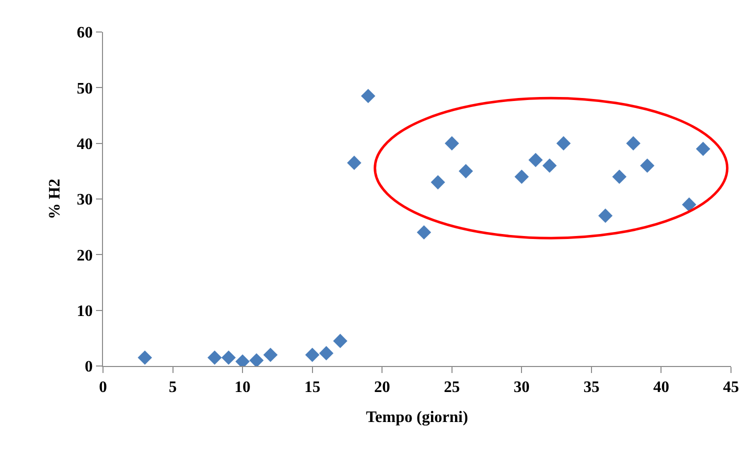 The image size is (751, 455). Describe the element at coordinates (312, 387) in the screenshot. I see `x-tick-label: 15` at that location.